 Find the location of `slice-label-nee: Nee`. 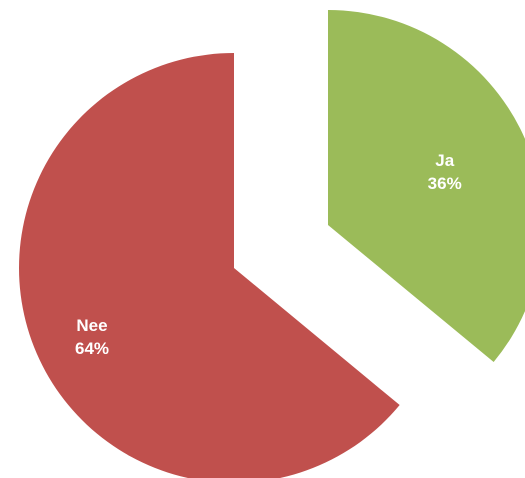

slice-label-nee: Nee is located at coordinates (91, 325).